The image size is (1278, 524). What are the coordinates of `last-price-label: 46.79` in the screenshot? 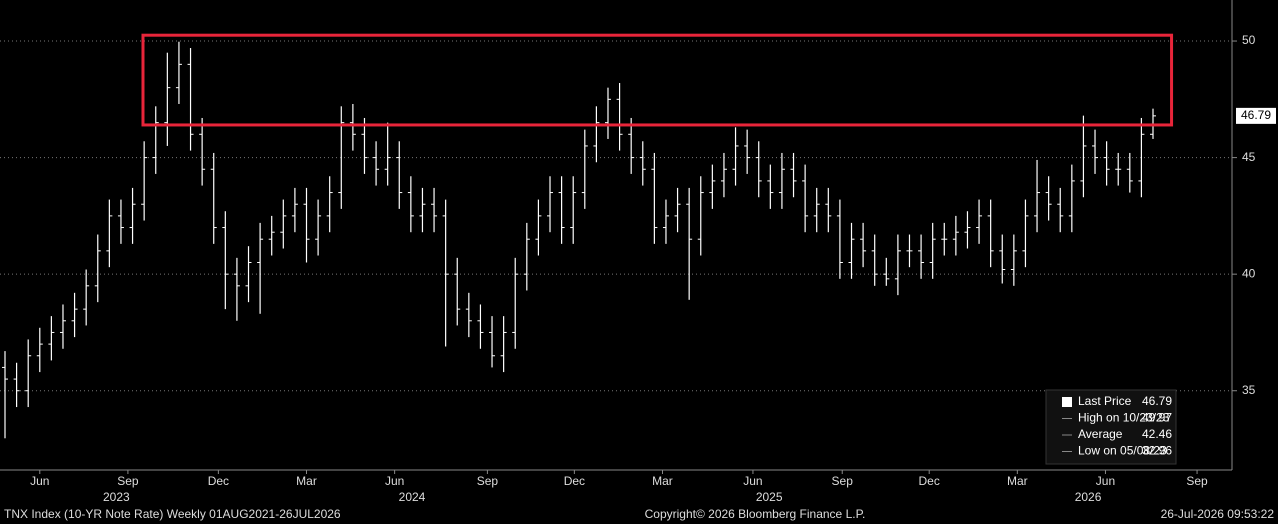 It's located at (1256, 115).